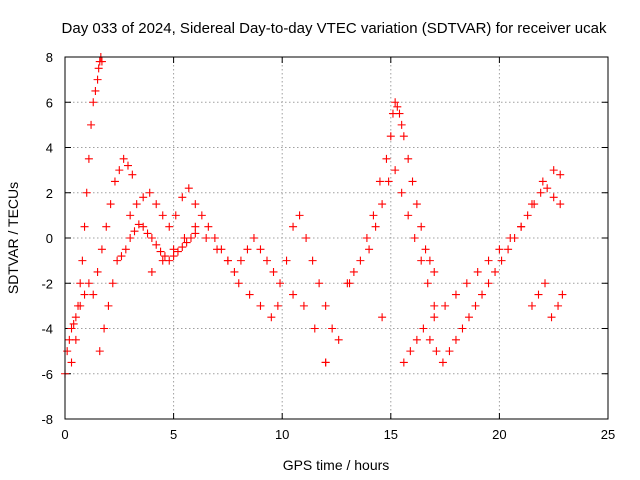 This screenshot has height=480, width=640. I want to click on y-tick-label: -2, so click(47, 283).